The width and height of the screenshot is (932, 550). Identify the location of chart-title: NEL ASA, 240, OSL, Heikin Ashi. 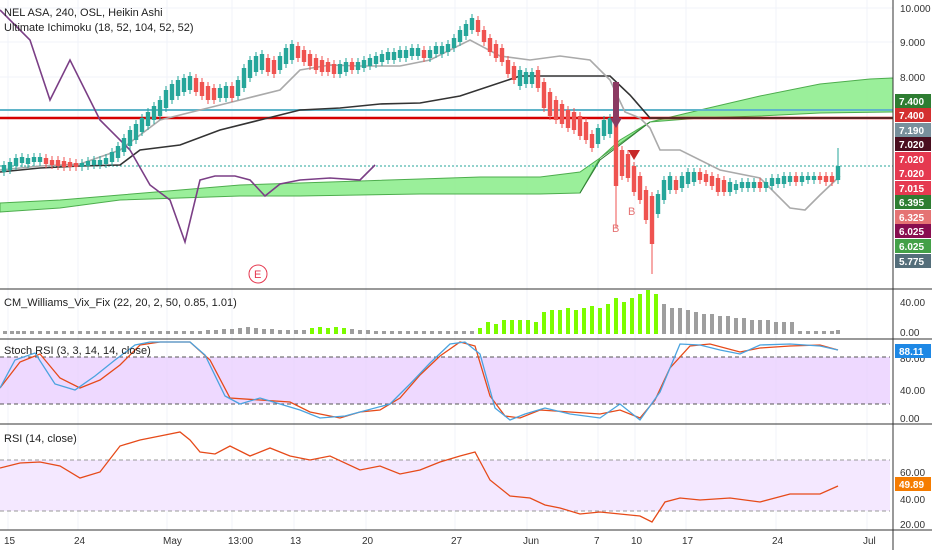
(83, 13).